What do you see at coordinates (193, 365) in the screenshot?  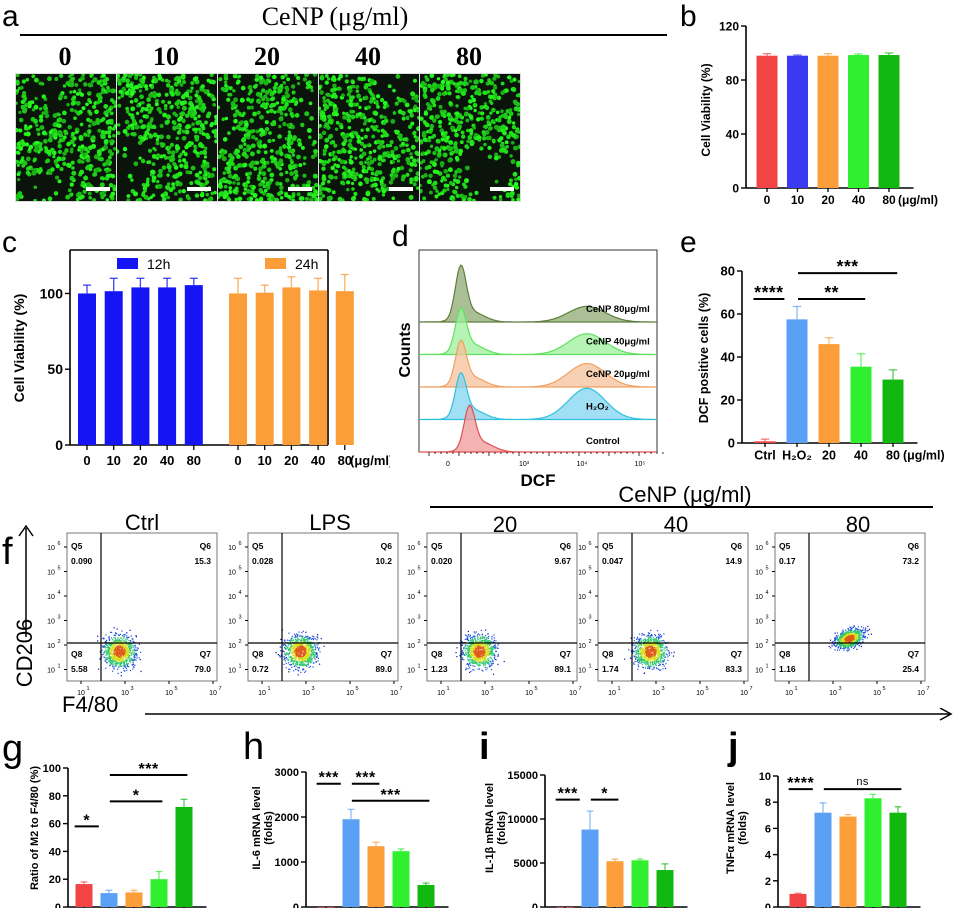 I see `bar` at bounding box center [193, 365].